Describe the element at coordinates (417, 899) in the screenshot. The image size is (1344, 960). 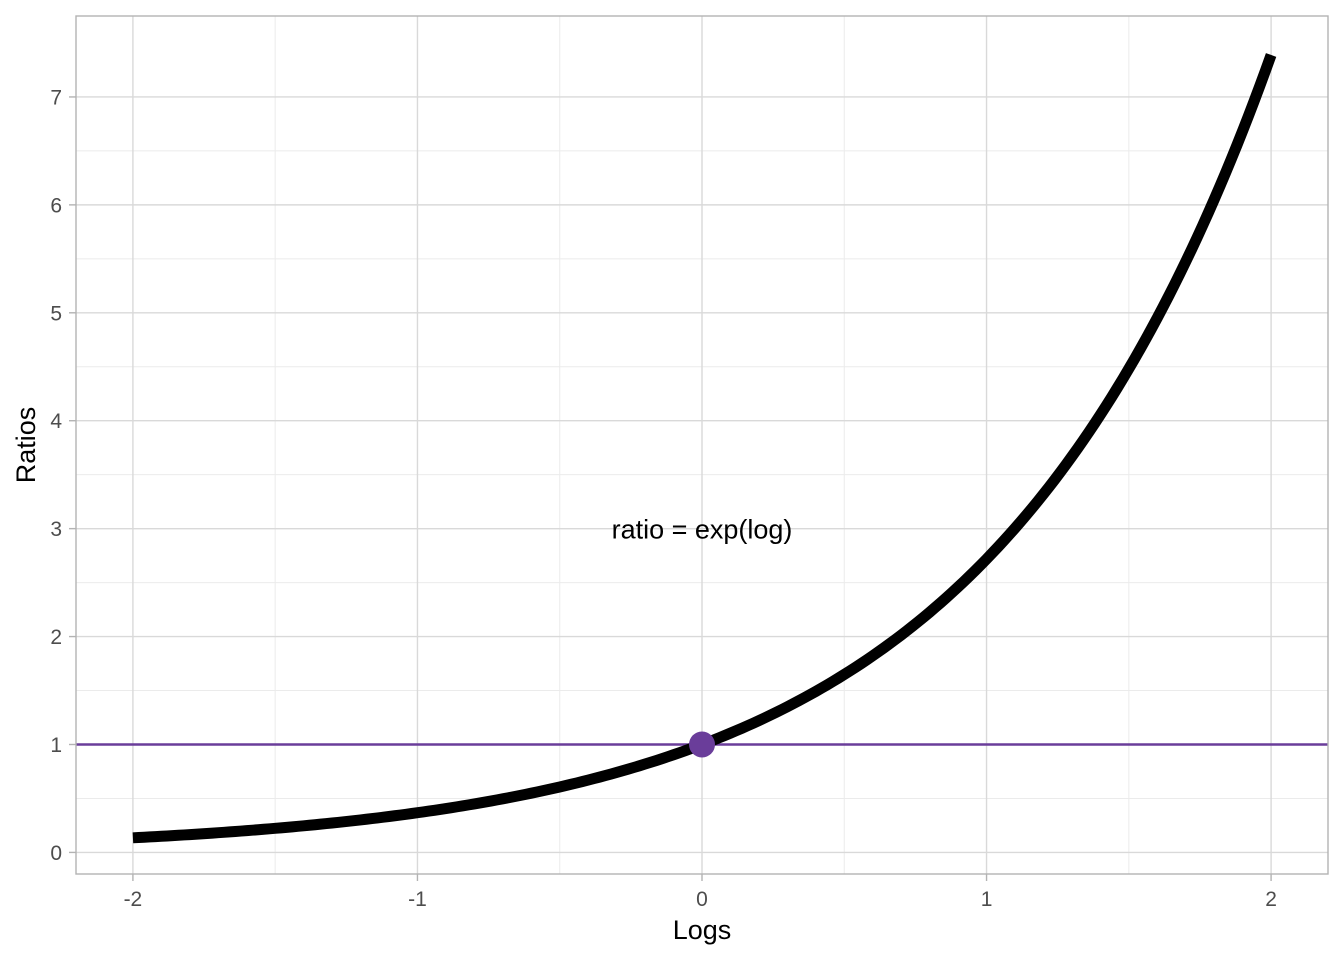
I see `x-tick-label: -1` at that location.